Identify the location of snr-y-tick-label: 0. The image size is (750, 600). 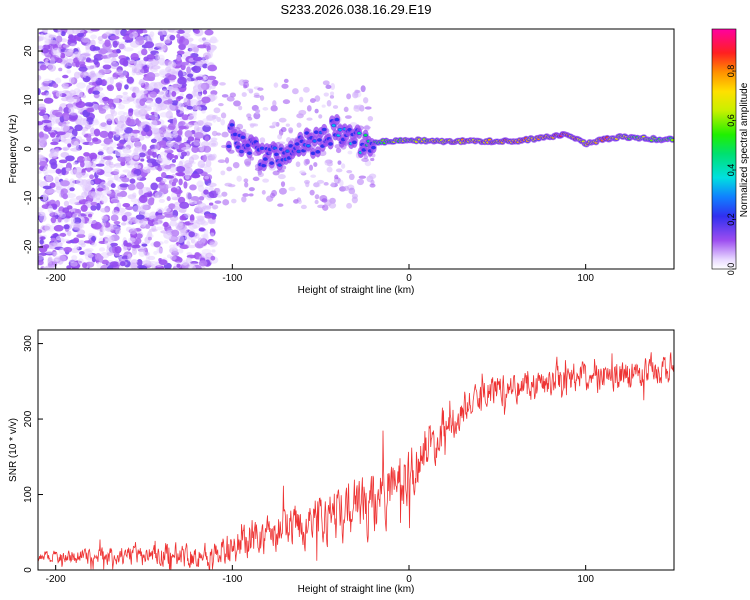
(28, 570).